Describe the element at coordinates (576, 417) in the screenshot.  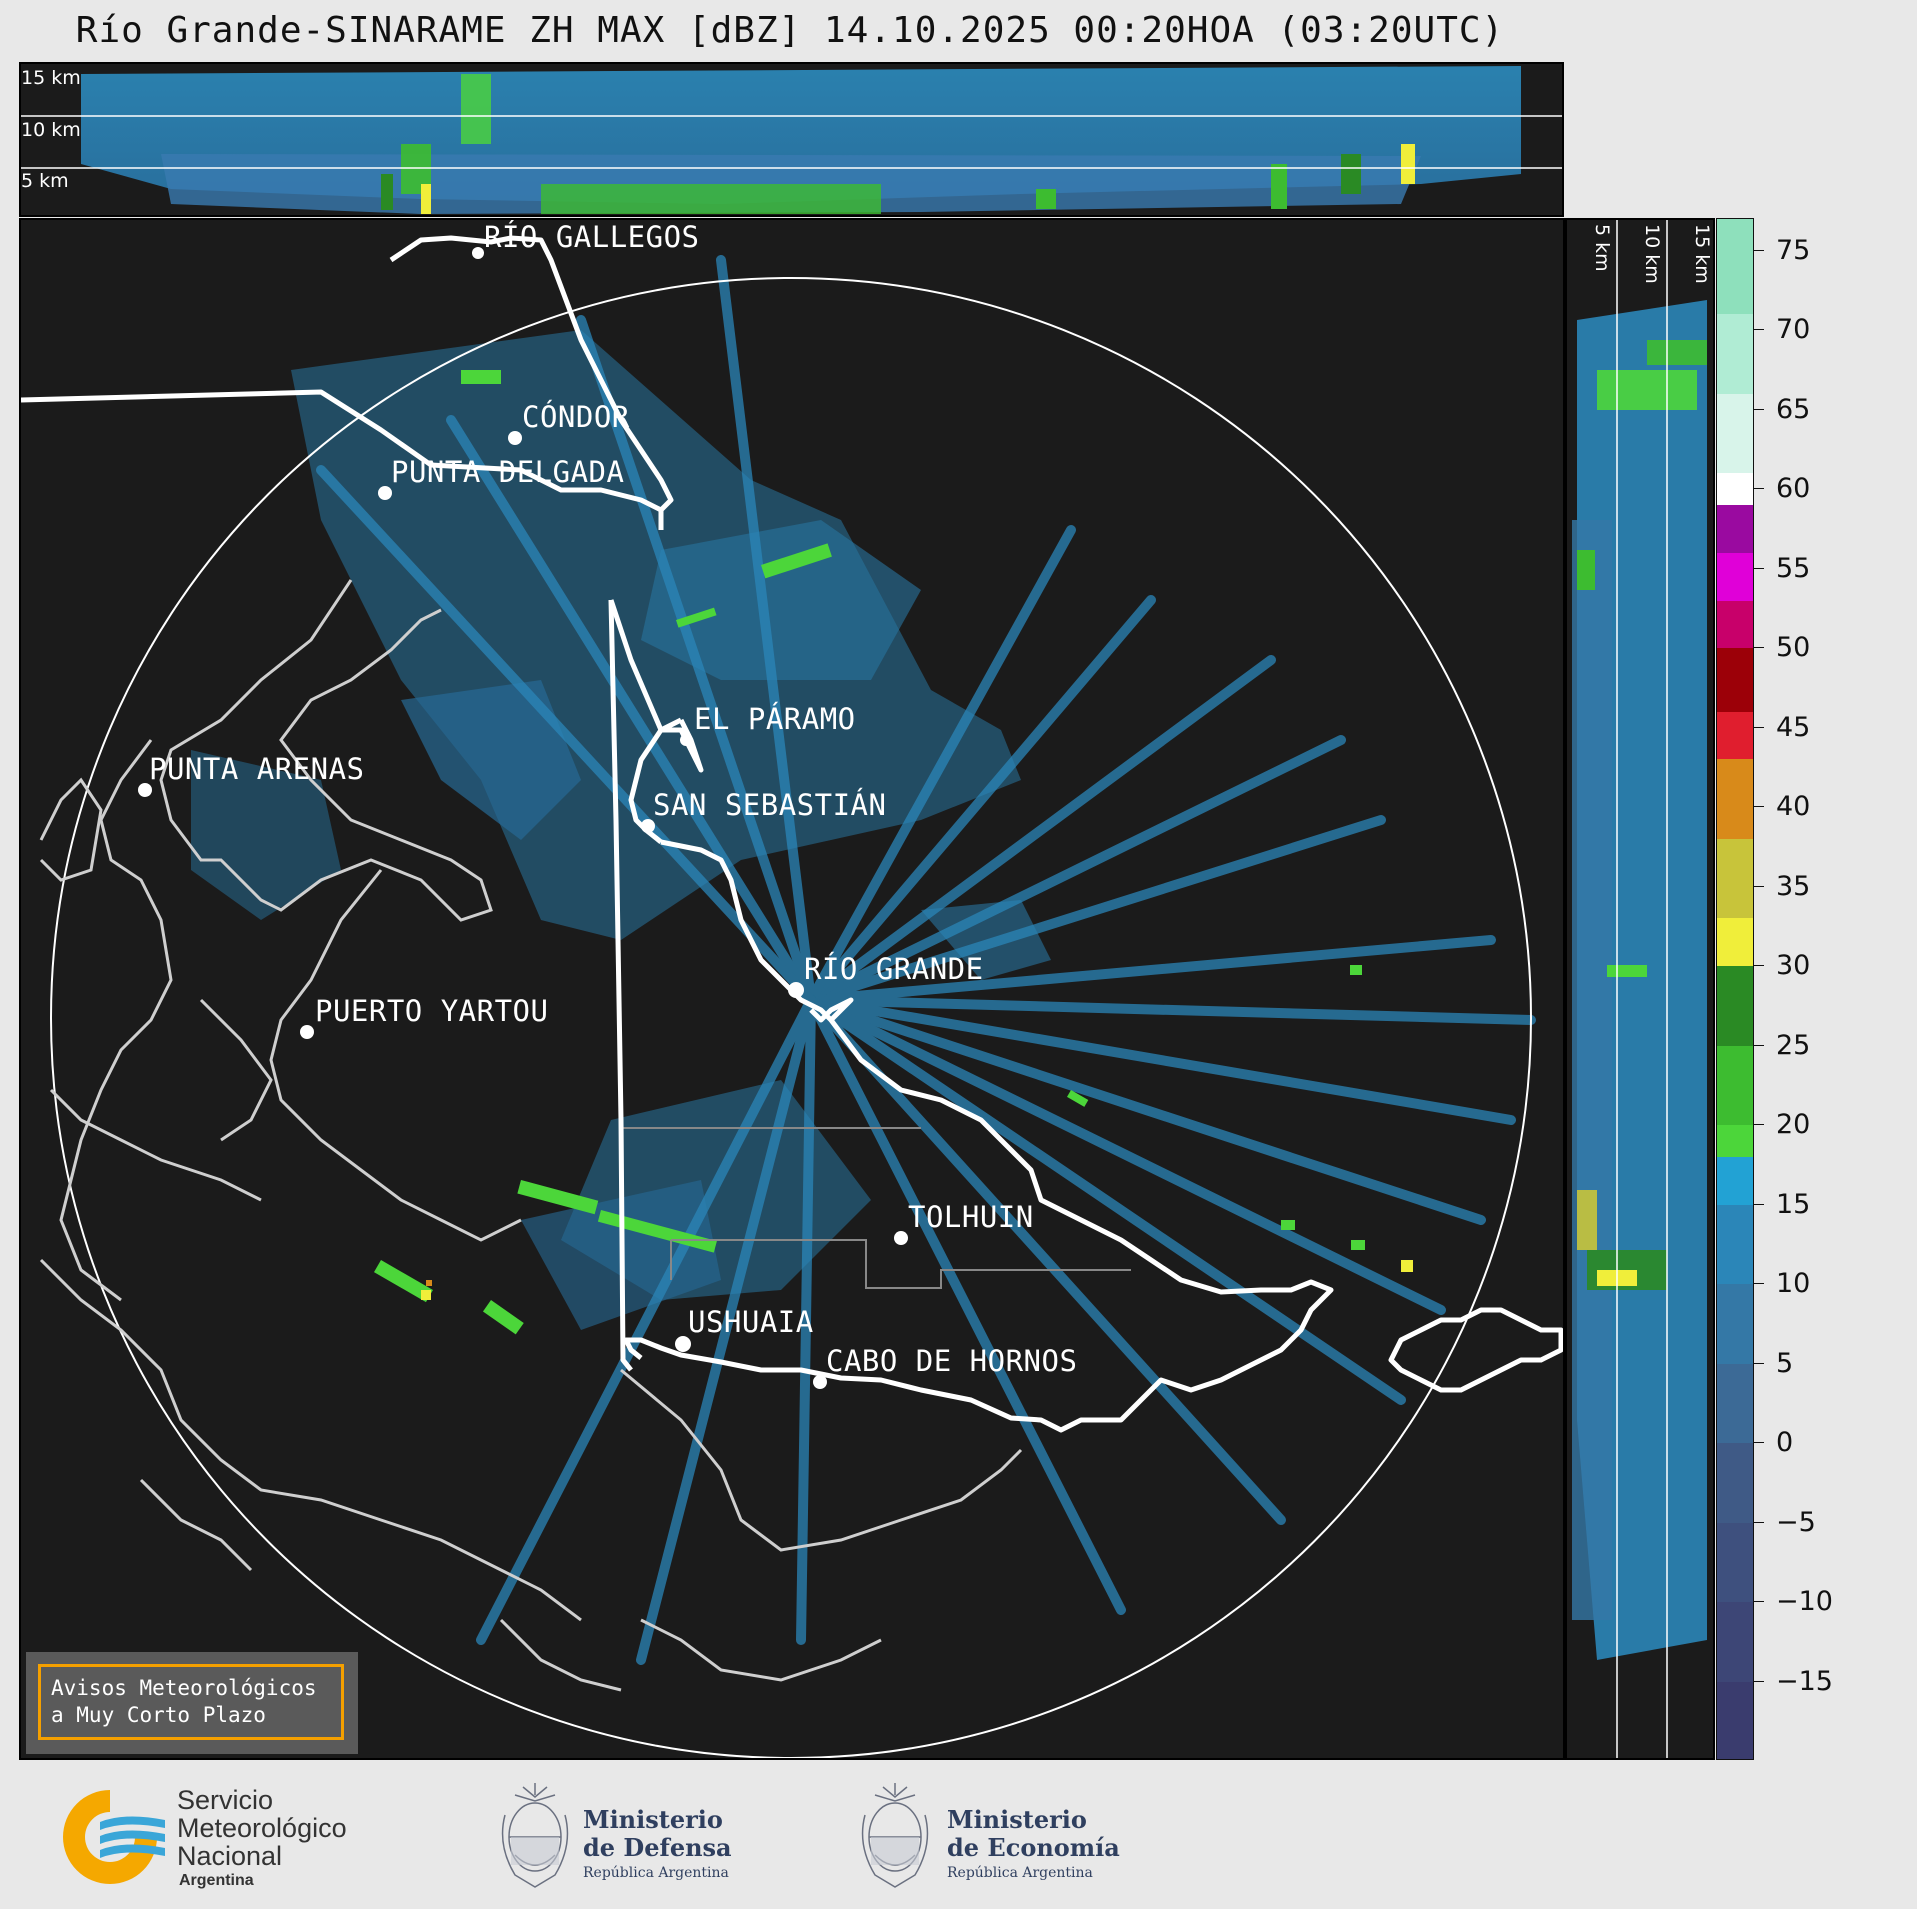
I see `place-label-condor: CÓNDOR` at that location.